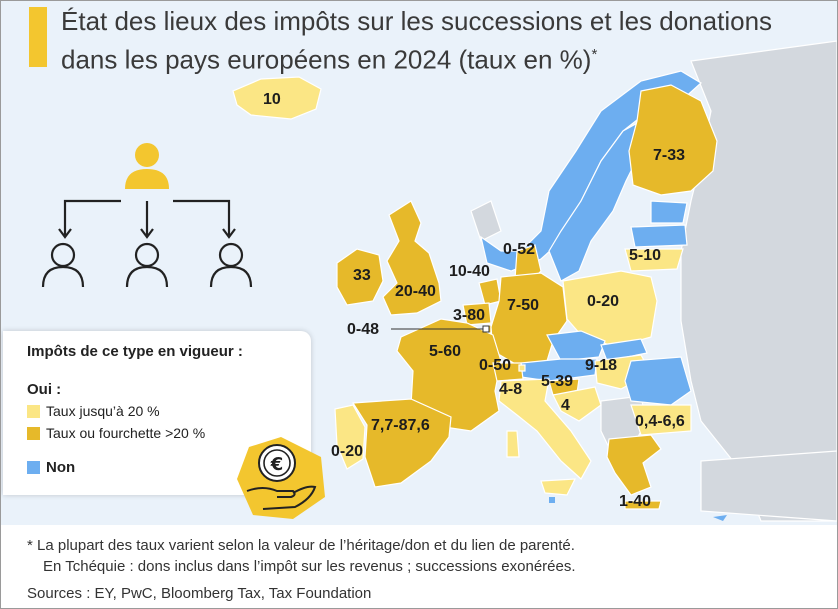 The height and width of the screenshot is (609, 838). I want to click on country-romania, so click(658, 381).